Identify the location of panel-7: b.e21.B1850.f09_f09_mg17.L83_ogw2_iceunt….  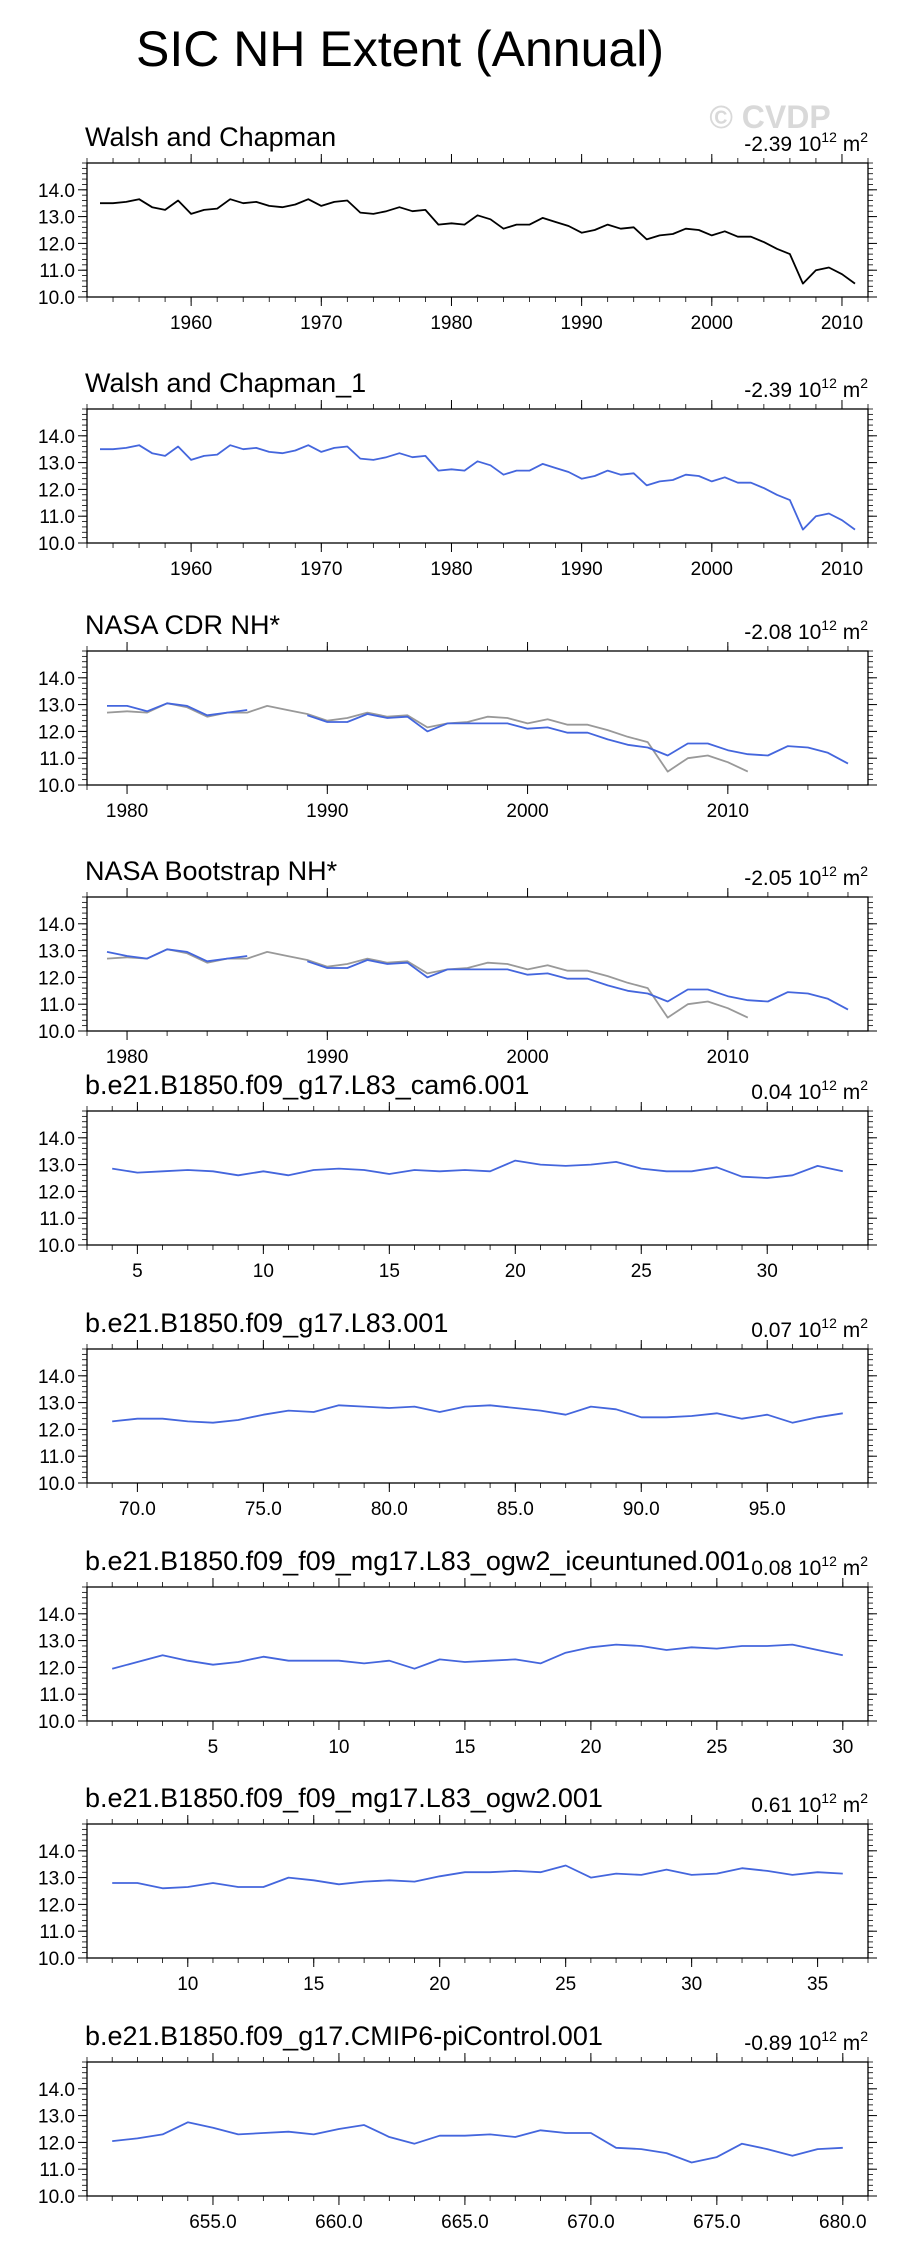
(457, 1652).